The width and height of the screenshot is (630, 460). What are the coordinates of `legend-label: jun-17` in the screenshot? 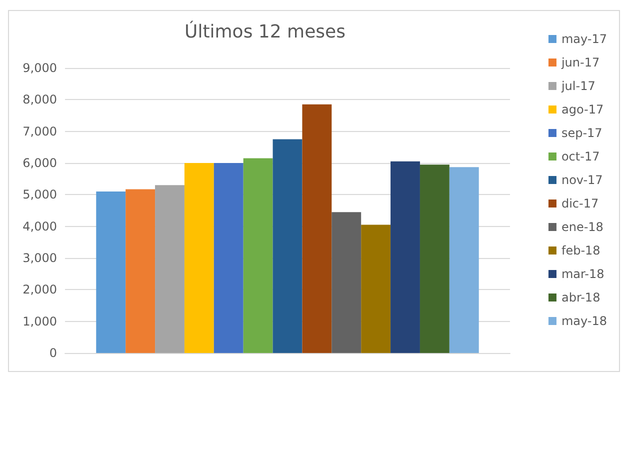 It's located at (580, 63).